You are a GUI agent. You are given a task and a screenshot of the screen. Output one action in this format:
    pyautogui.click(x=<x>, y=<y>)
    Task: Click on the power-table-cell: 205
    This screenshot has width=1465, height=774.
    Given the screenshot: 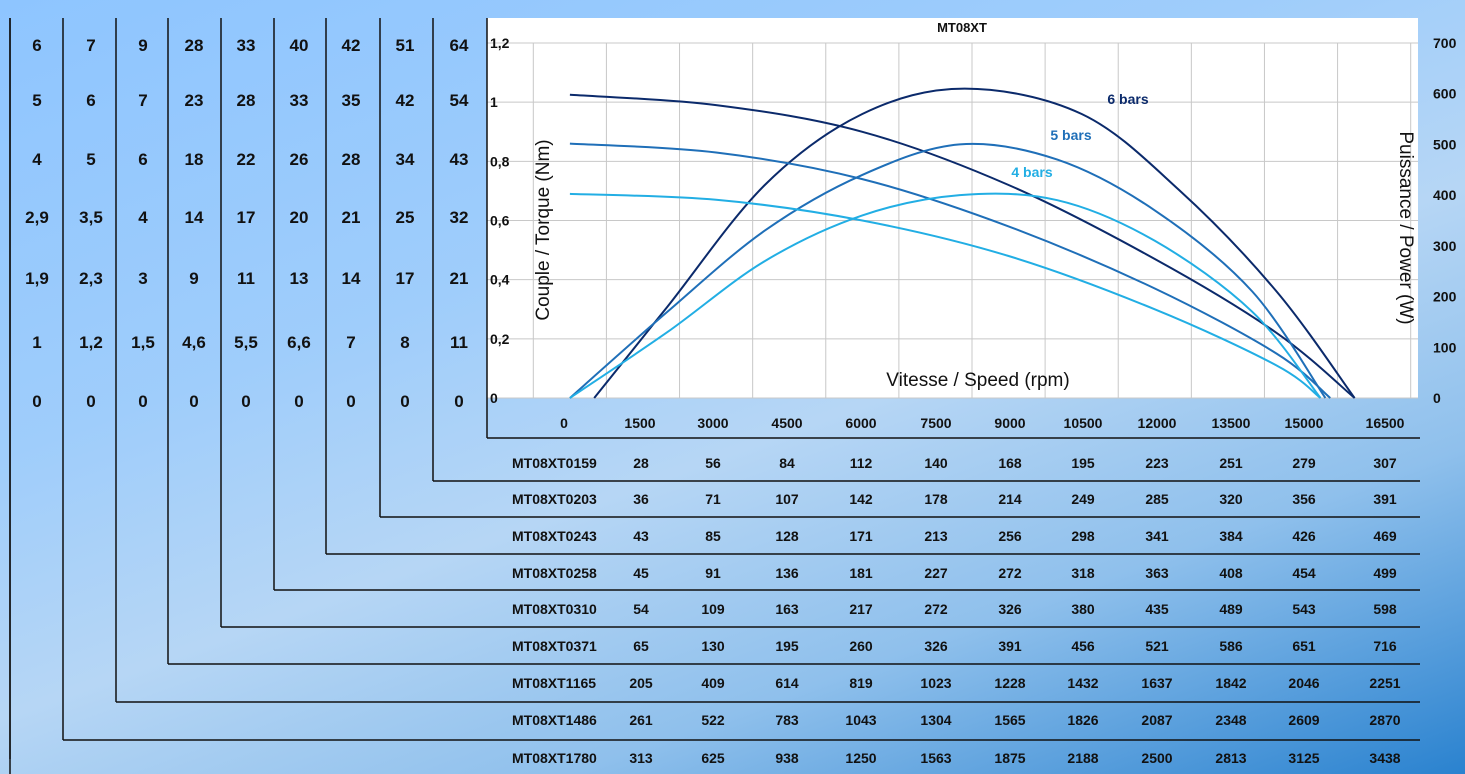 What is the action you would take?
    pyautogui.click(x=641, y=683)
    